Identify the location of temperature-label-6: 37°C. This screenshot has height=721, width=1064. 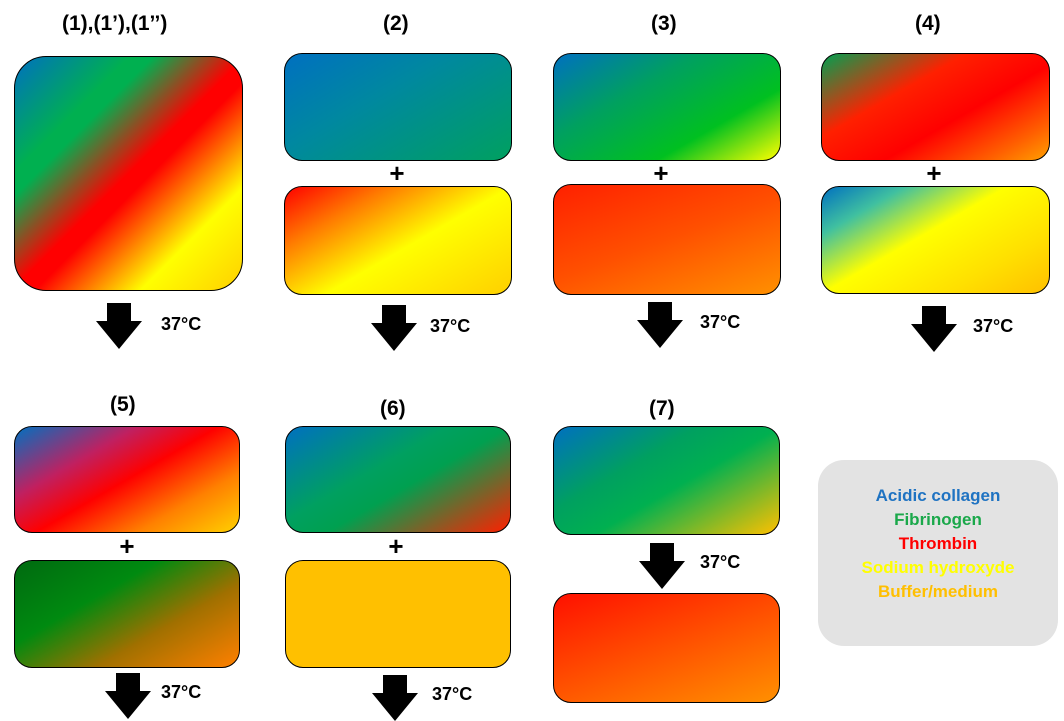
(452, 694).